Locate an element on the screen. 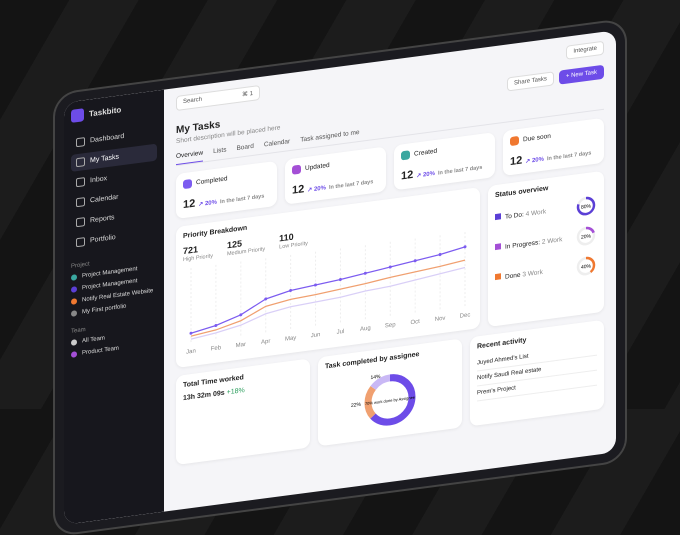  nav-label: Portfolio is located at coordinates (103, 239).